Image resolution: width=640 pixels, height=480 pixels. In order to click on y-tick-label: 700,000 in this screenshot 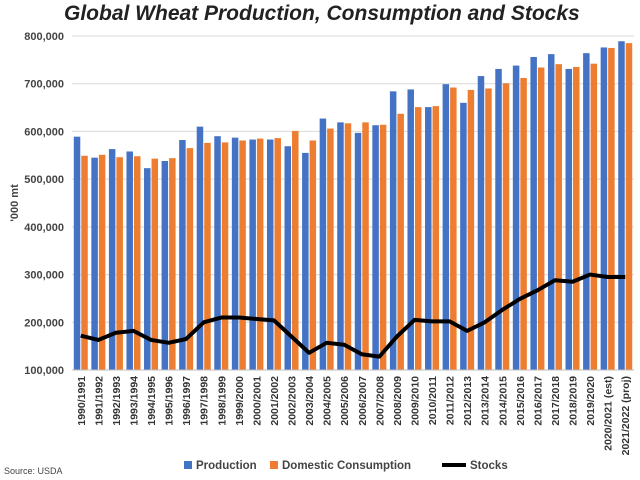, I will do `click(44, 85)`.